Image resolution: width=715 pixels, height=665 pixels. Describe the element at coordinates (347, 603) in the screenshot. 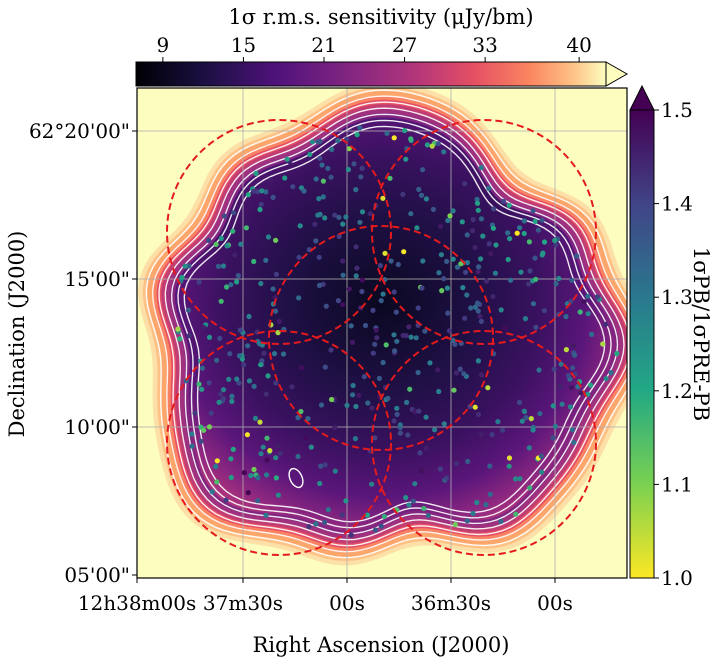

I see `x-axis-tick-label: 00s` at that location.